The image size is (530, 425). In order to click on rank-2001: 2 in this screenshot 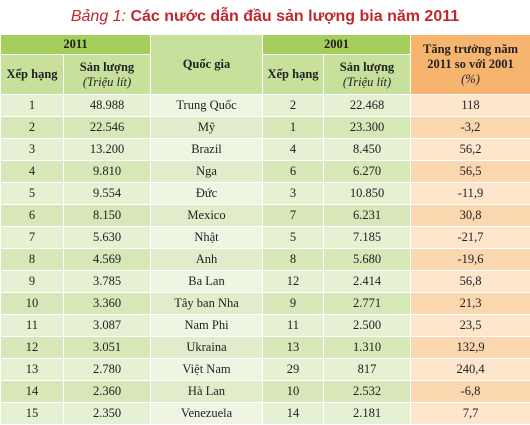, I will do `click(293, 105)`.